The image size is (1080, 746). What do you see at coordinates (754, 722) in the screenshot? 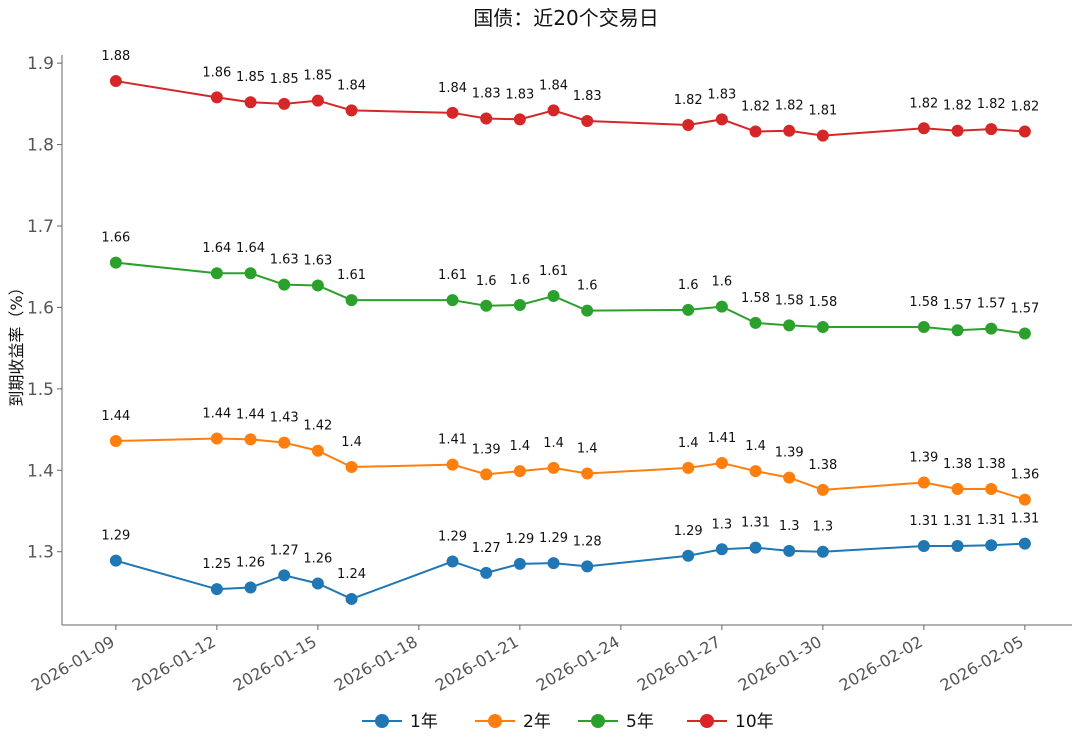
I see `legend-label: 10年` at bounding box center [754, 722].